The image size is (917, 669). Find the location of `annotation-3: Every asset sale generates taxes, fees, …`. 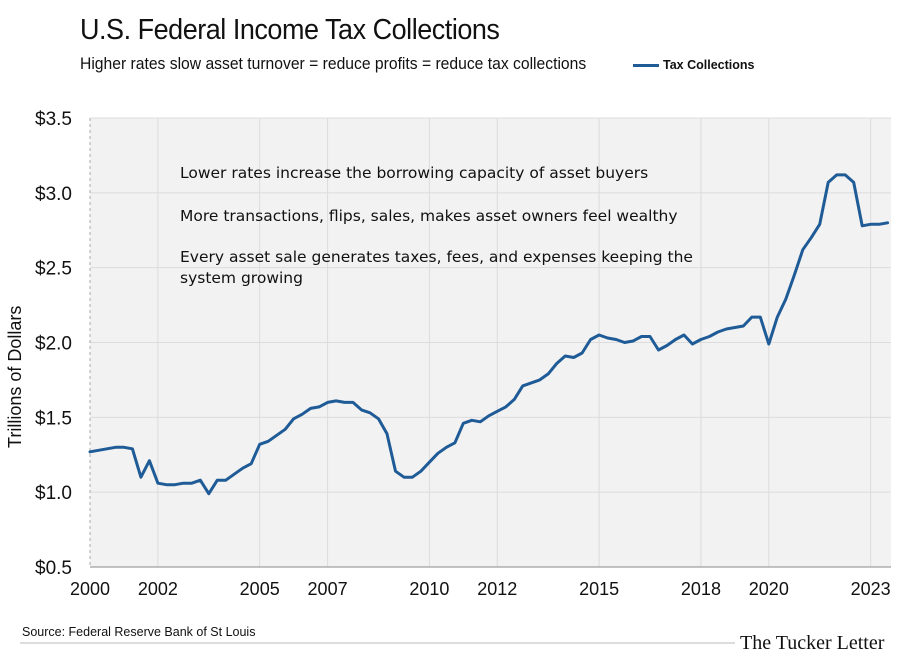

annotation-3: Every asset sale generates taxes, fees, … is located at coordinates (436, 267).